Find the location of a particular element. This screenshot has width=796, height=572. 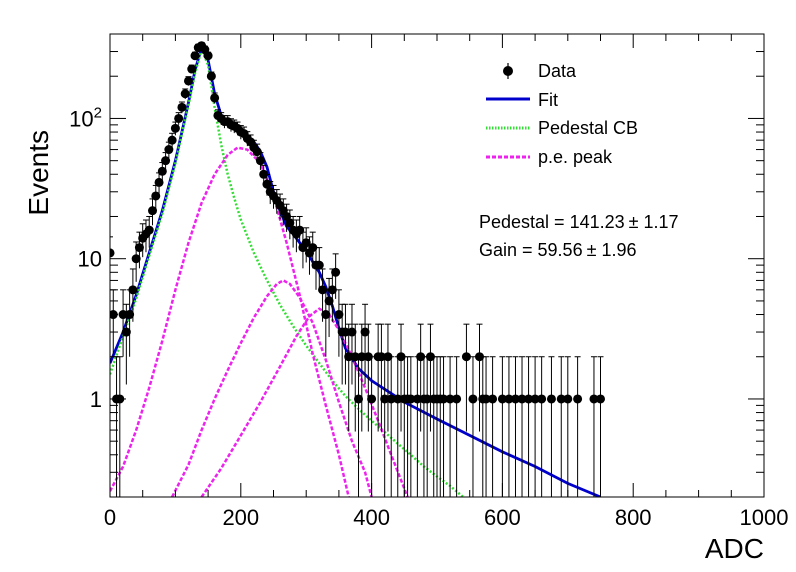

legend-label-pe-peak: p.e. peak is located at coordinates (575, 157).